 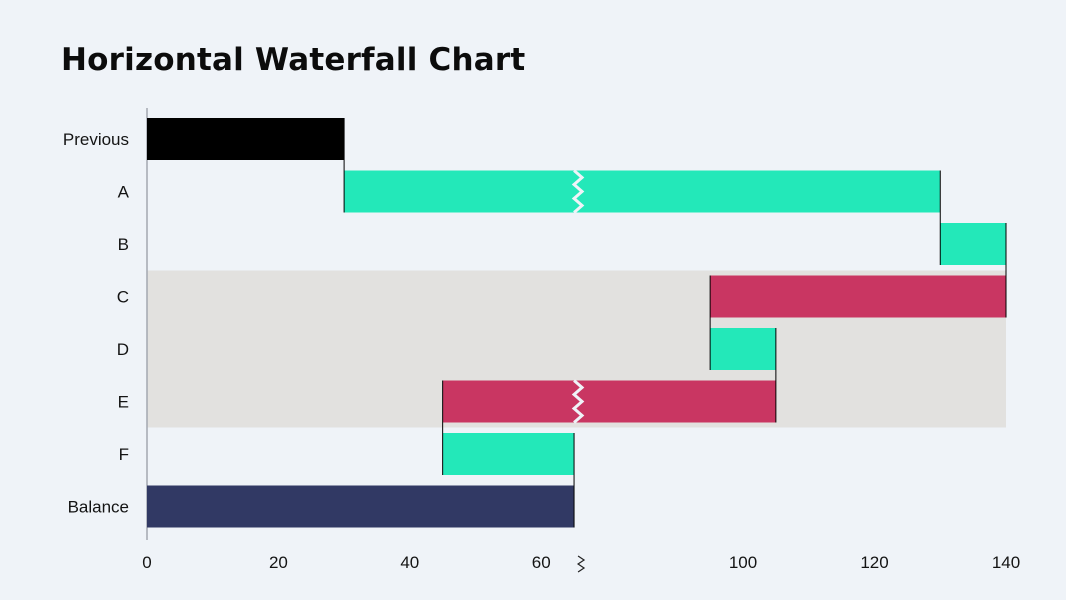 I want to click on bar-balance, so click(x=361, y=506).